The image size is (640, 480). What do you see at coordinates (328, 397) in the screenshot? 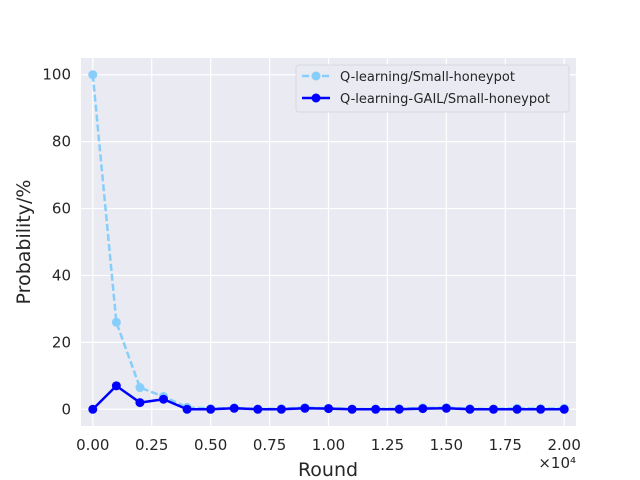
I see `series-q-learning-gail` at bounding box center [328, 397].